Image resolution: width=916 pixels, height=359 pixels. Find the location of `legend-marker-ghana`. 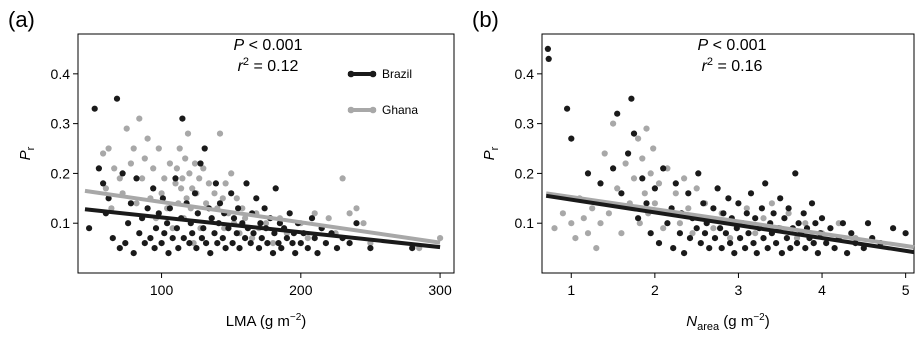

legend-marker-ghana is located at coordinates (351, 110).